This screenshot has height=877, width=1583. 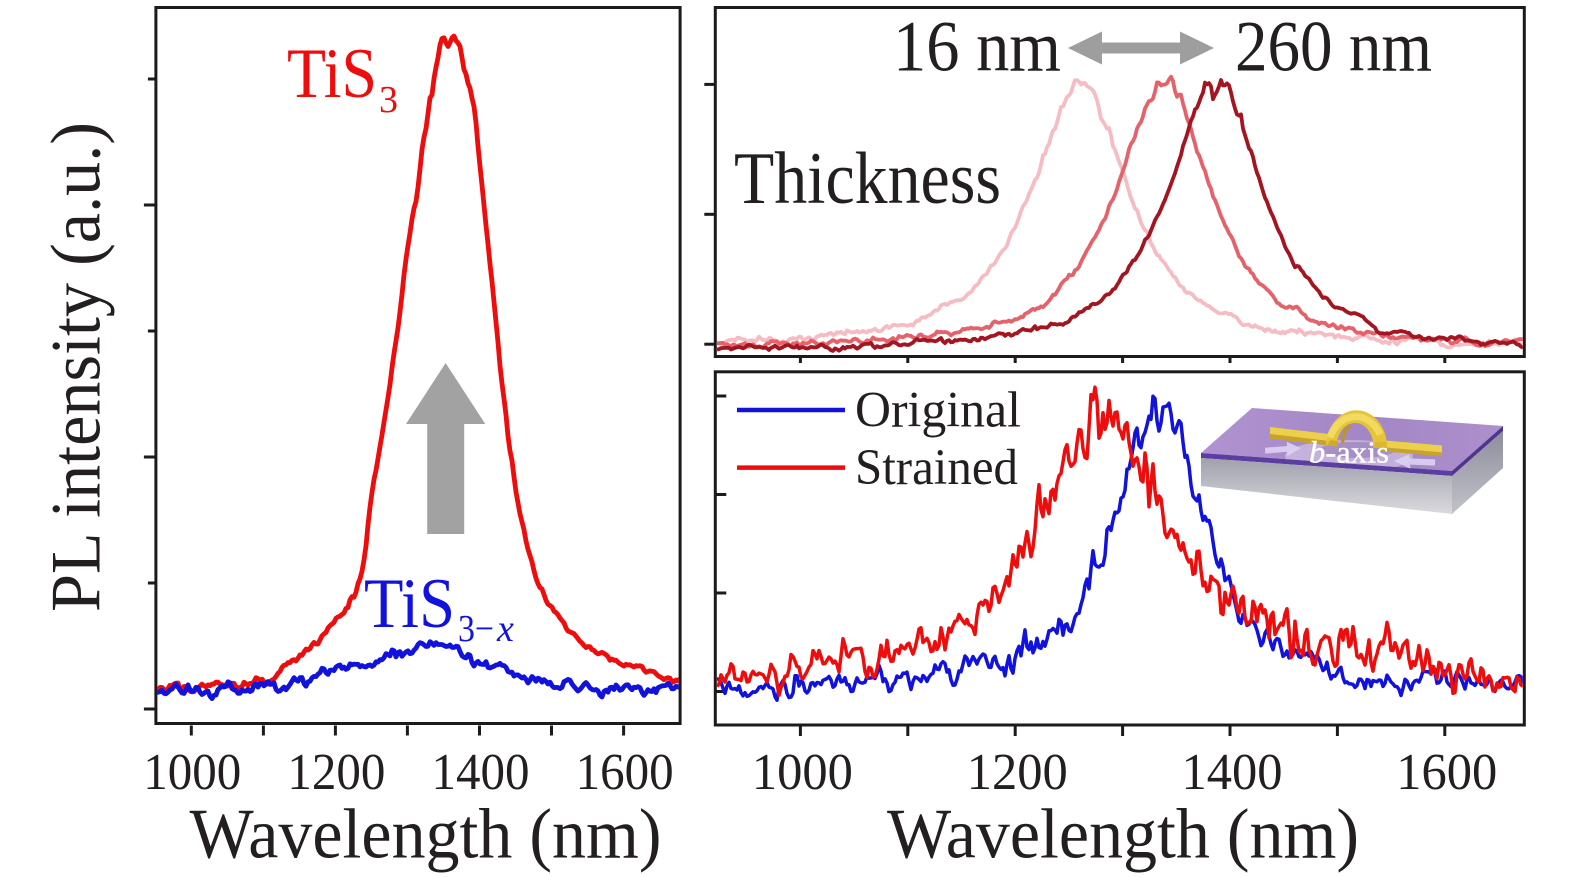 What do you see at coordinates (1349, 452) in the screenshot?
I see `svg-text: b-axis` at bounding box center [1349, 452].